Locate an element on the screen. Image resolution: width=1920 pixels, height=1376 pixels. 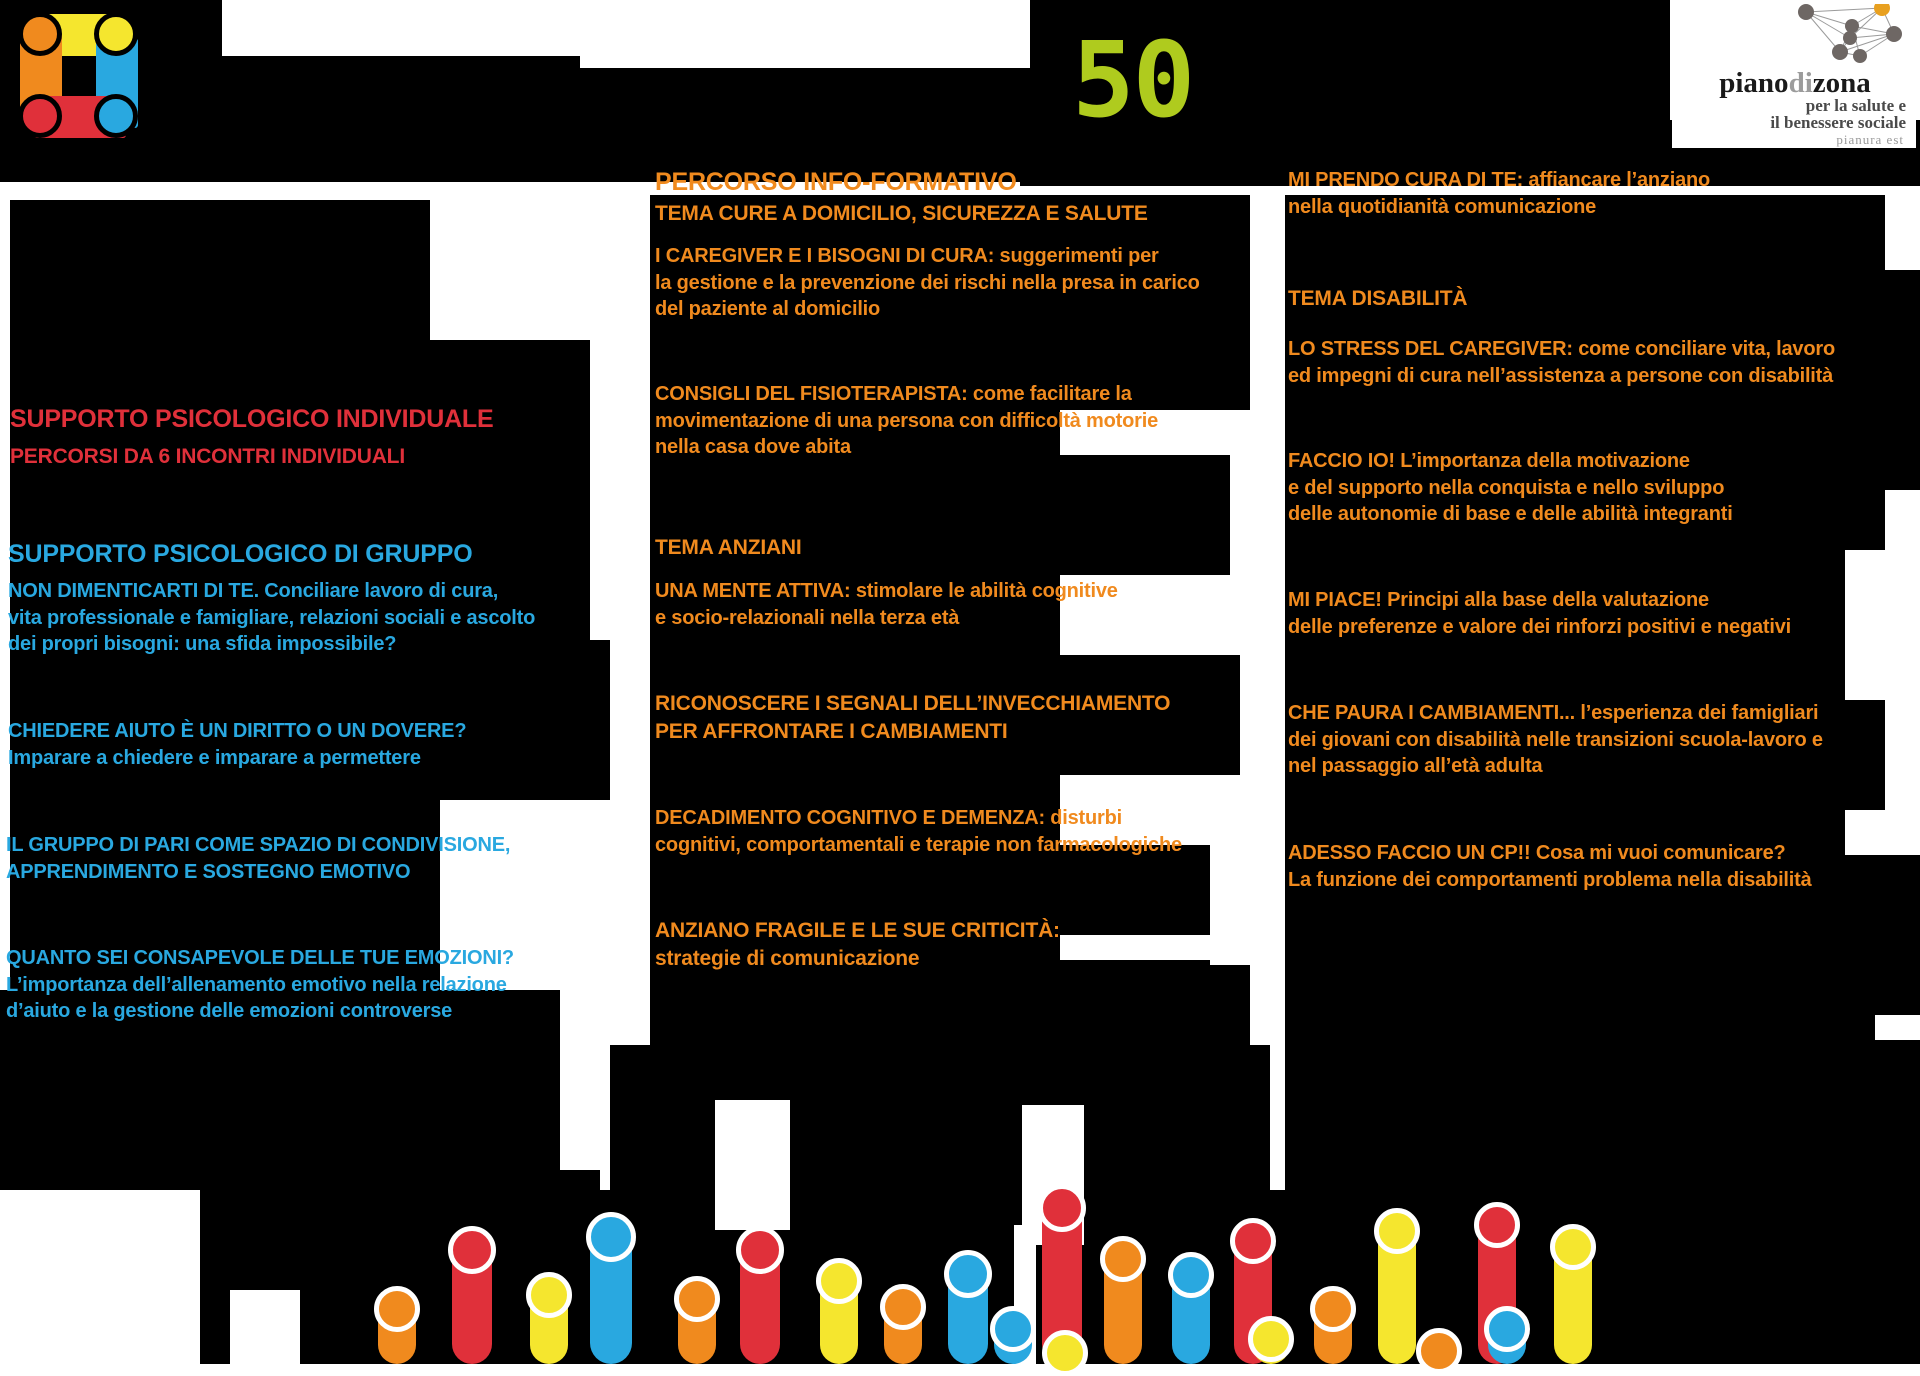
mid-panel-3b is located at coordinates (945, 715).